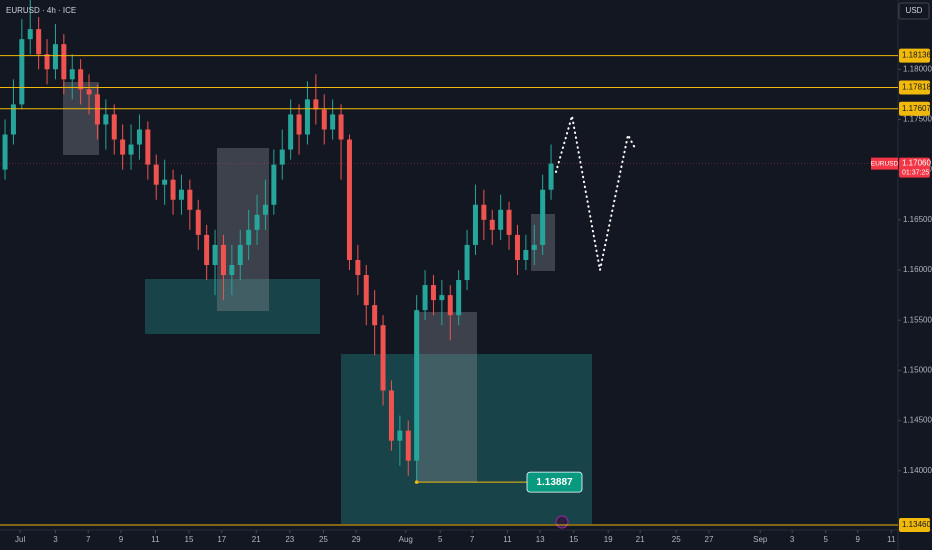 This screenshot has width=932, height=550. What do you see at coordinates (915, 172) in the screenshot?
I see `countdown: 01:37:25` at bounding box center [915, 172].